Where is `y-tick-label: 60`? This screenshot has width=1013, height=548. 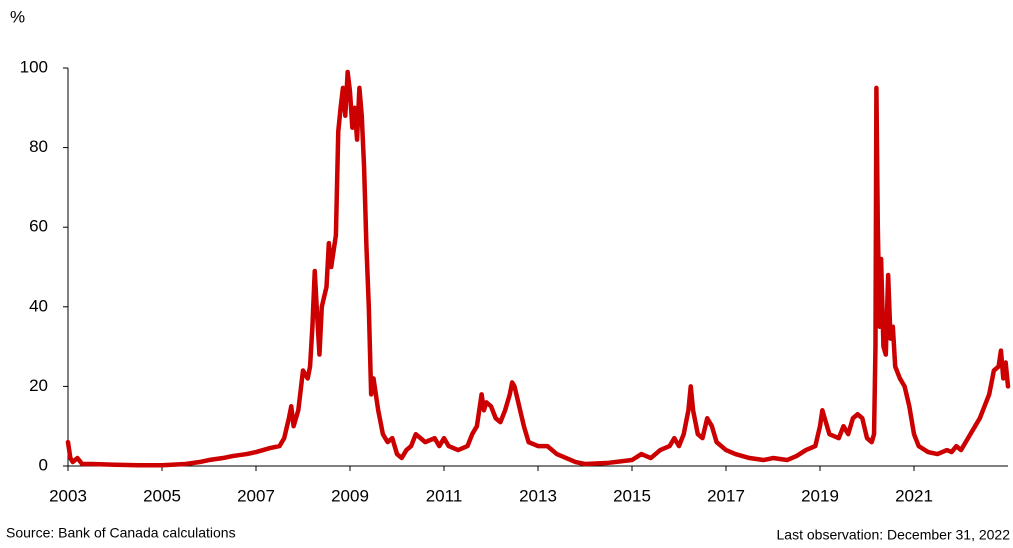
y-tick-label: 60 is located at coordinates (38, 226).